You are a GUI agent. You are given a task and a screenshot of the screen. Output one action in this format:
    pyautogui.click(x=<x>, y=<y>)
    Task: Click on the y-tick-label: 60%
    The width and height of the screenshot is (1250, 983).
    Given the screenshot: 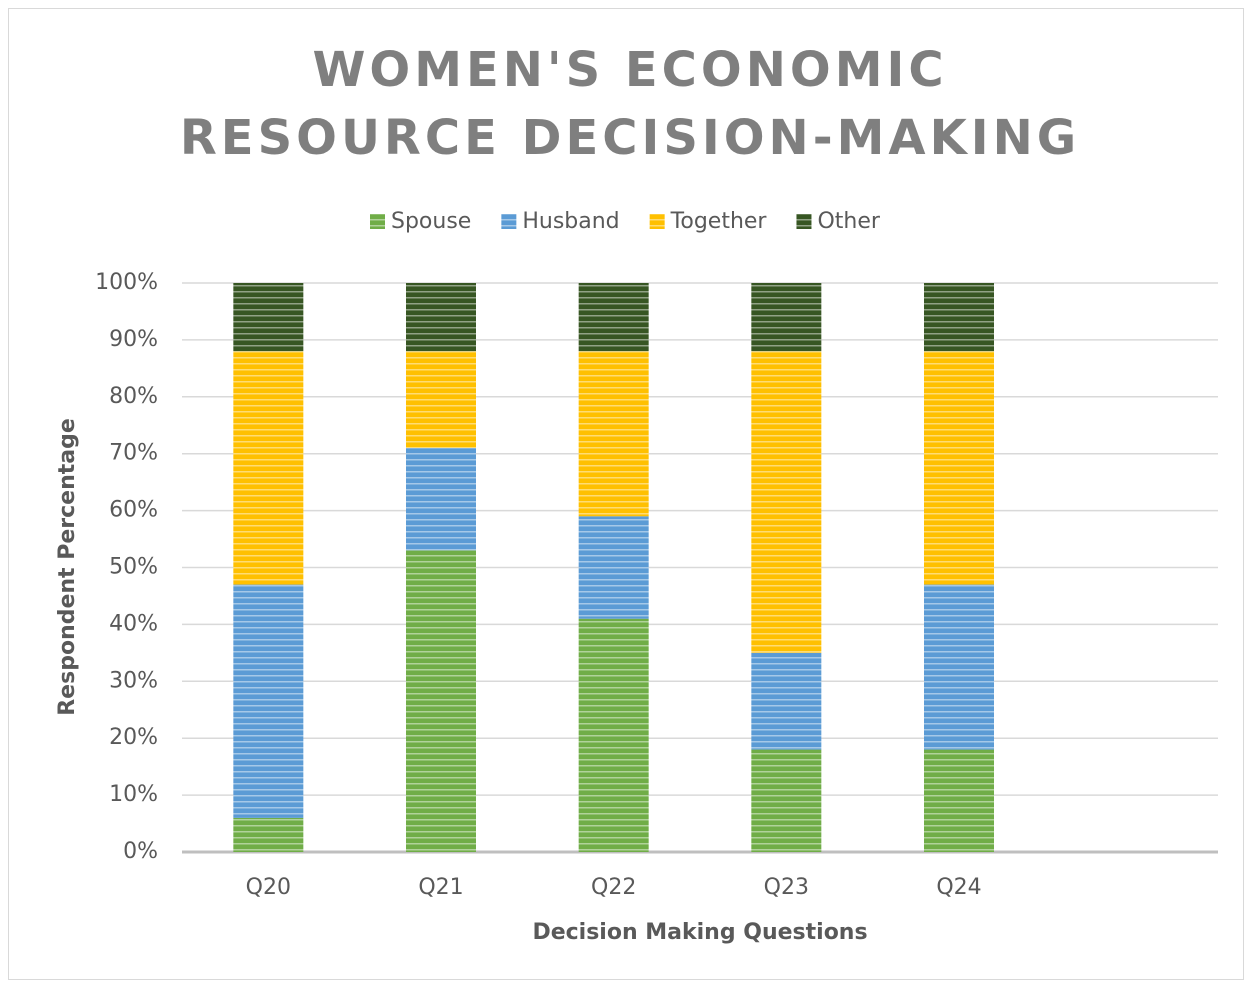 What is the action you would take?
    pyautogui.click(x=133, y=510)
    